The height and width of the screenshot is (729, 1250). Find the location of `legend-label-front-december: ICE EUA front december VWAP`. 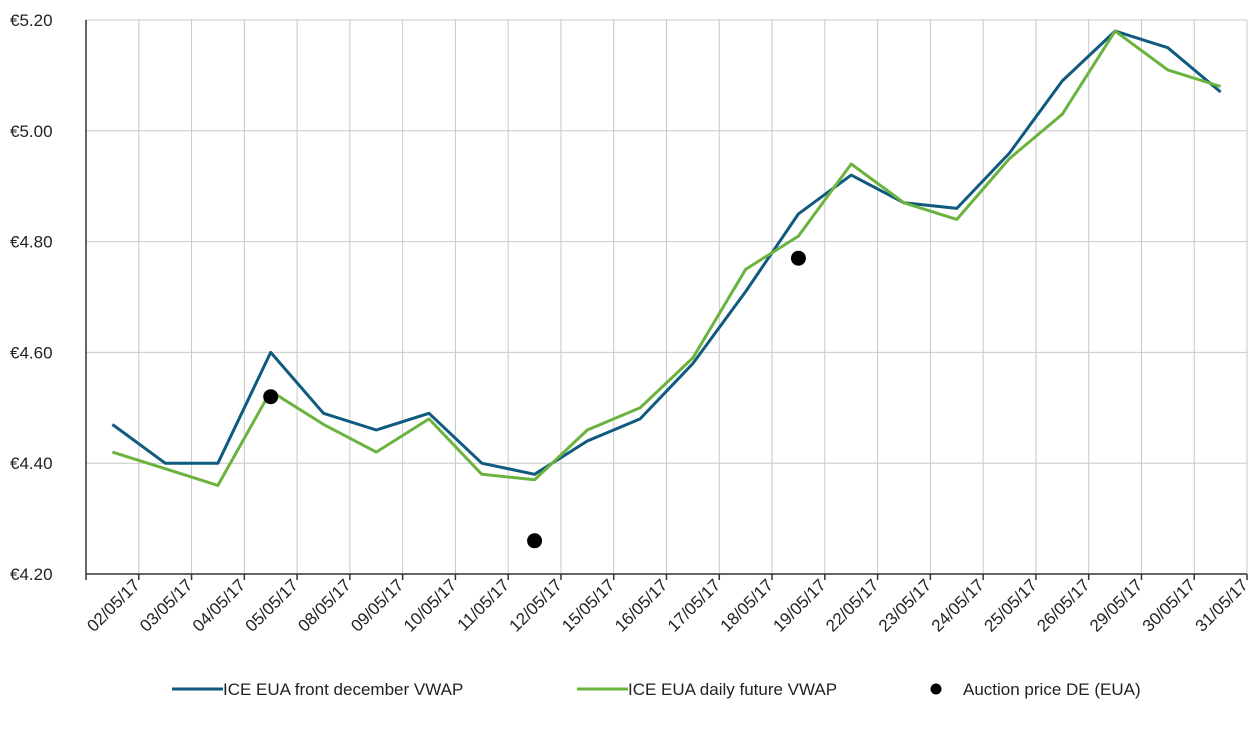

legend-label-front-december: ICE EUA front december VWAP is located at coordinates (343, 689).